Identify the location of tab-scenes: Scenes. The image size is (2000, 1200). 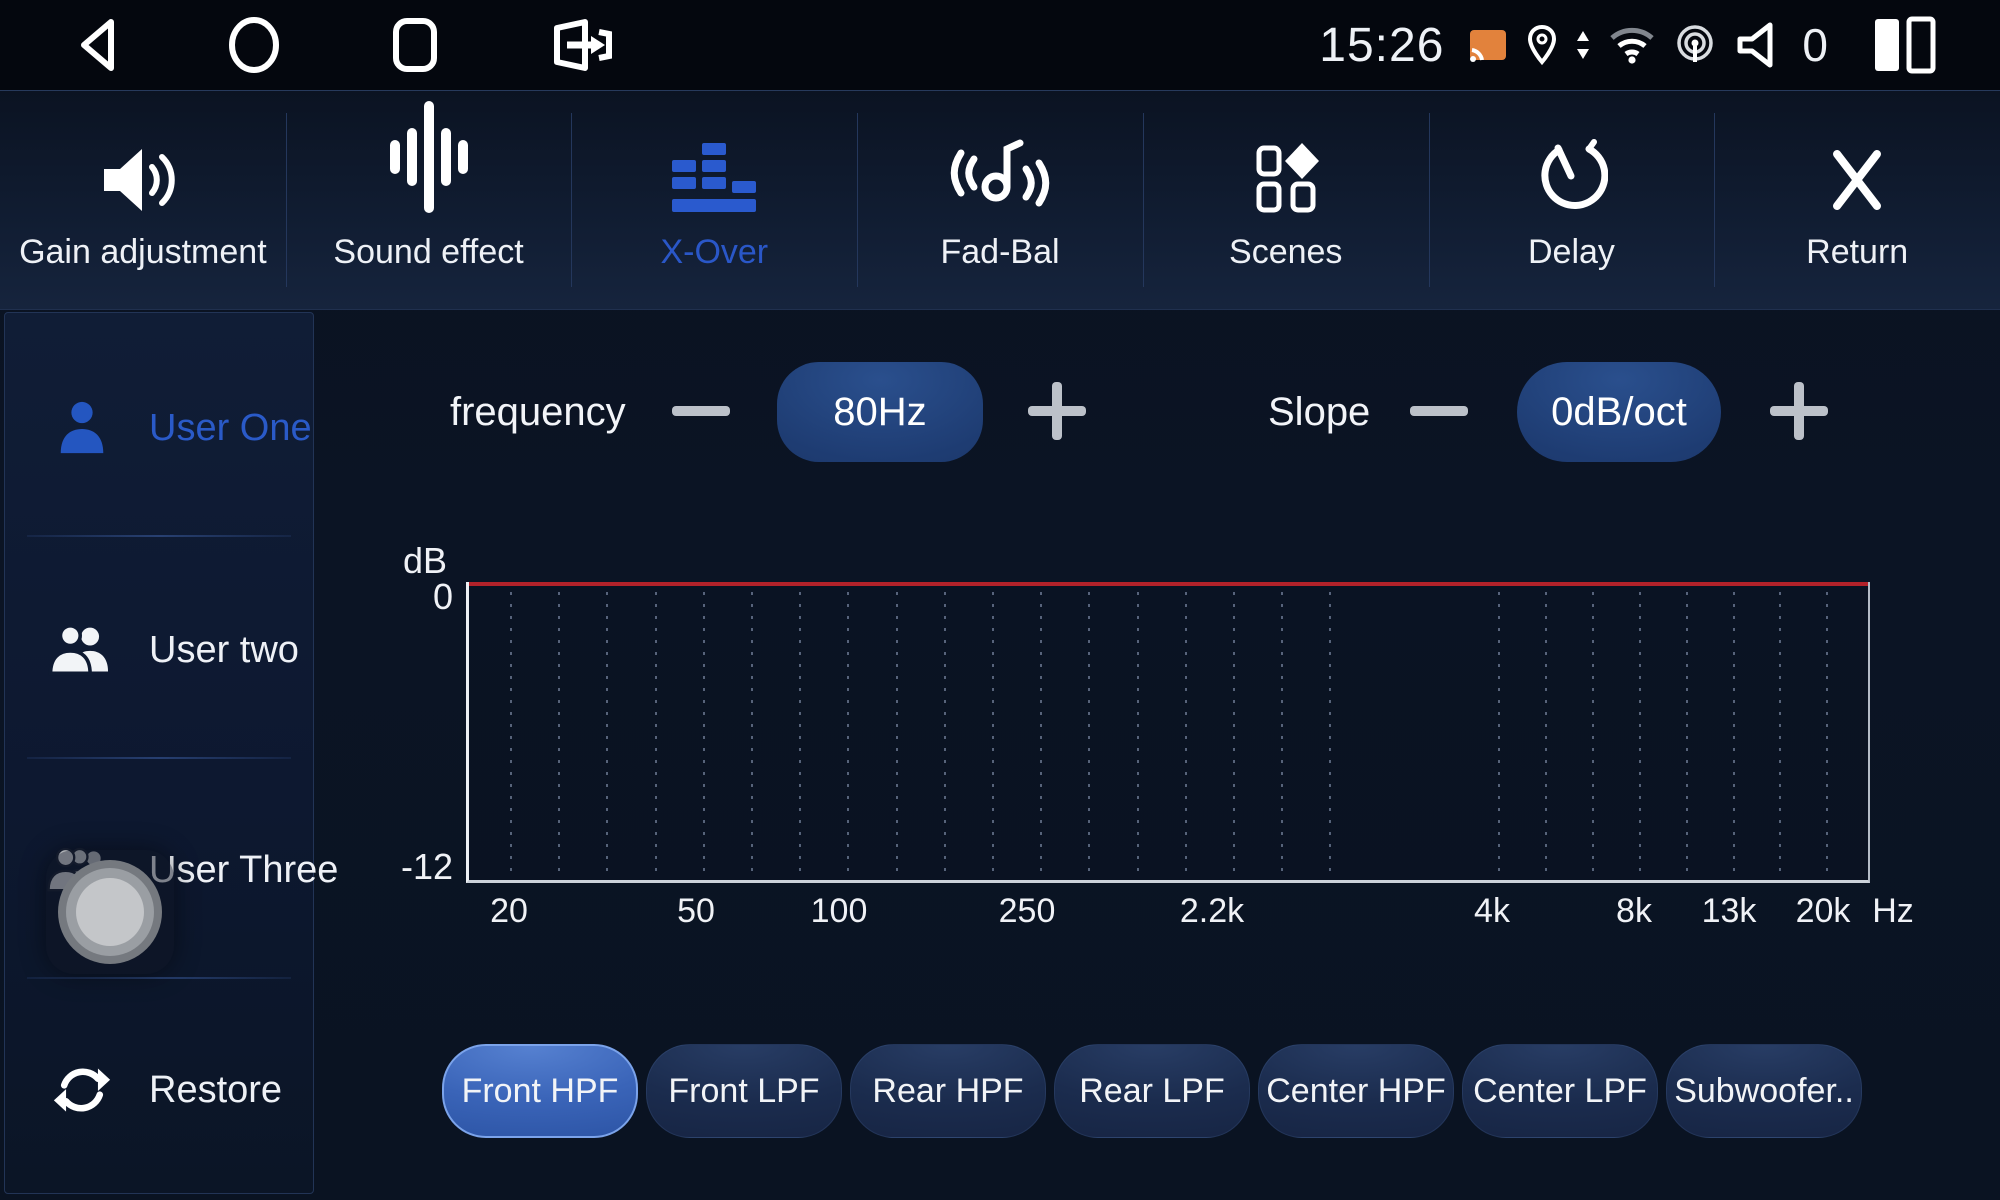
(1285, 200).